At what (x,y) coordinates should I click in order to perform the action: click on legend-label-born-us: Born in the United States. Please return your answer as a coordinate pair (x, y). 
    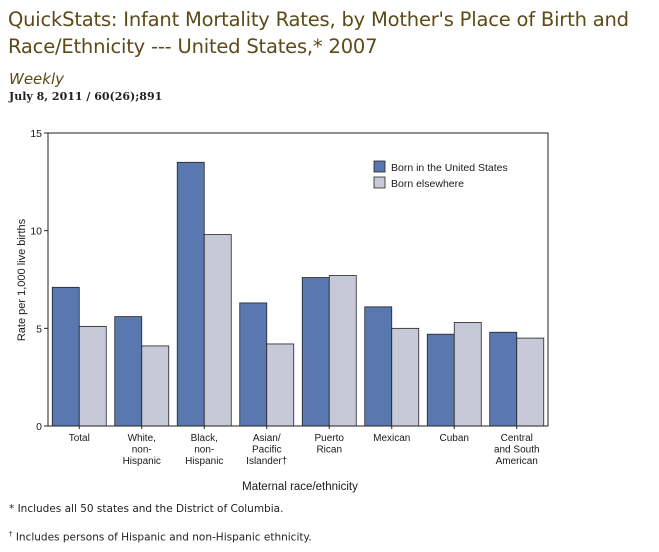
    Looking at the image, I should click on (449, 168).